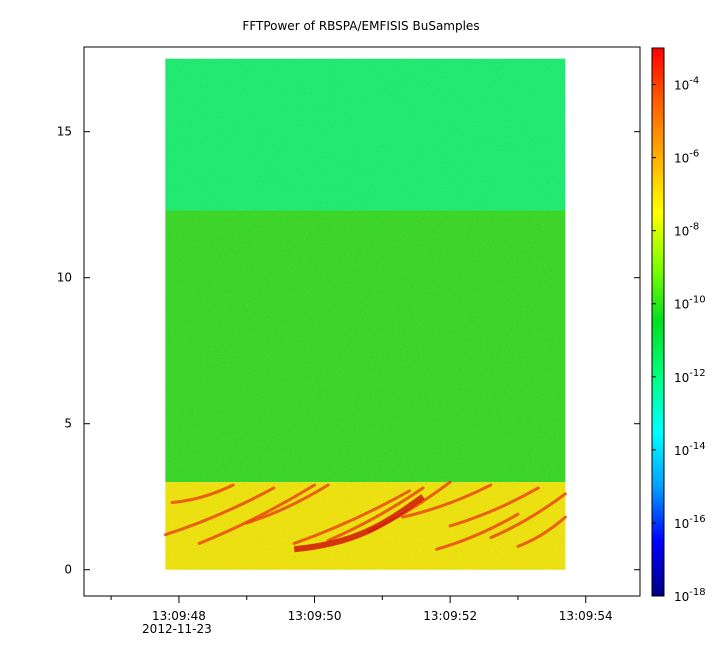 This screenshot has height=656, width=724. What do you see at coordinates (690, 595) in the screenshot?
I see `colorbar-tick-label--18: 10⁻¹⁸` at bounding box center [690, 595].